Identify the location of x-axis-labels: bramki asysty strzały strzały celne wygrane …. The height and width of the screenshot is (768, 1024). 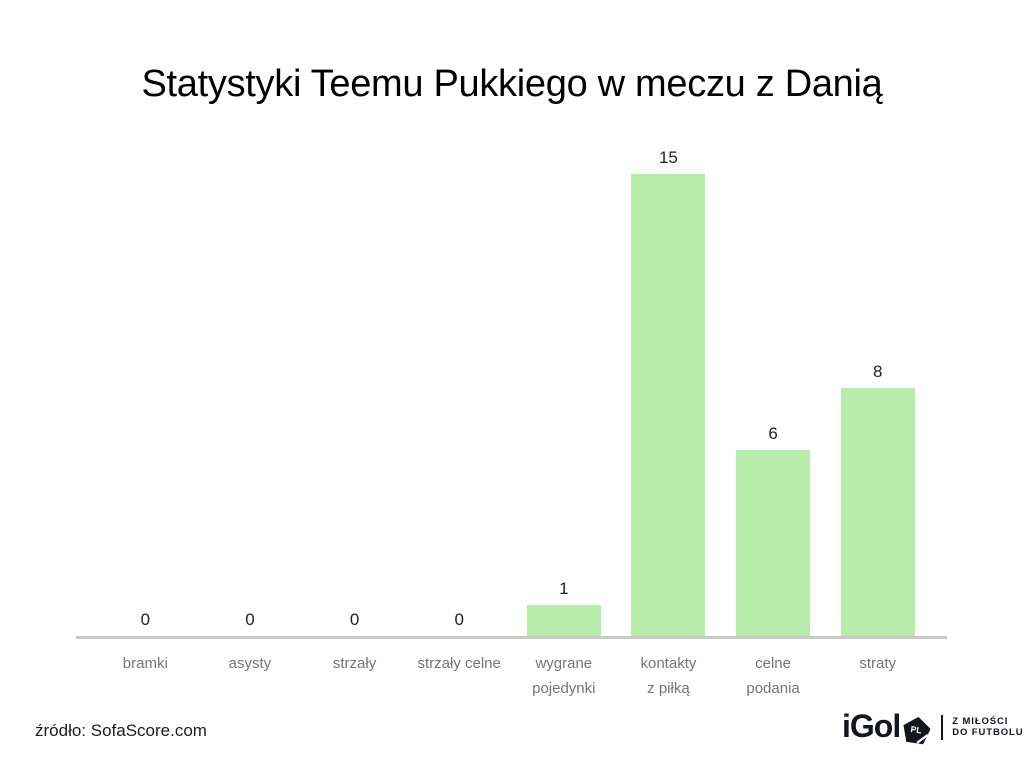
(511, 676).